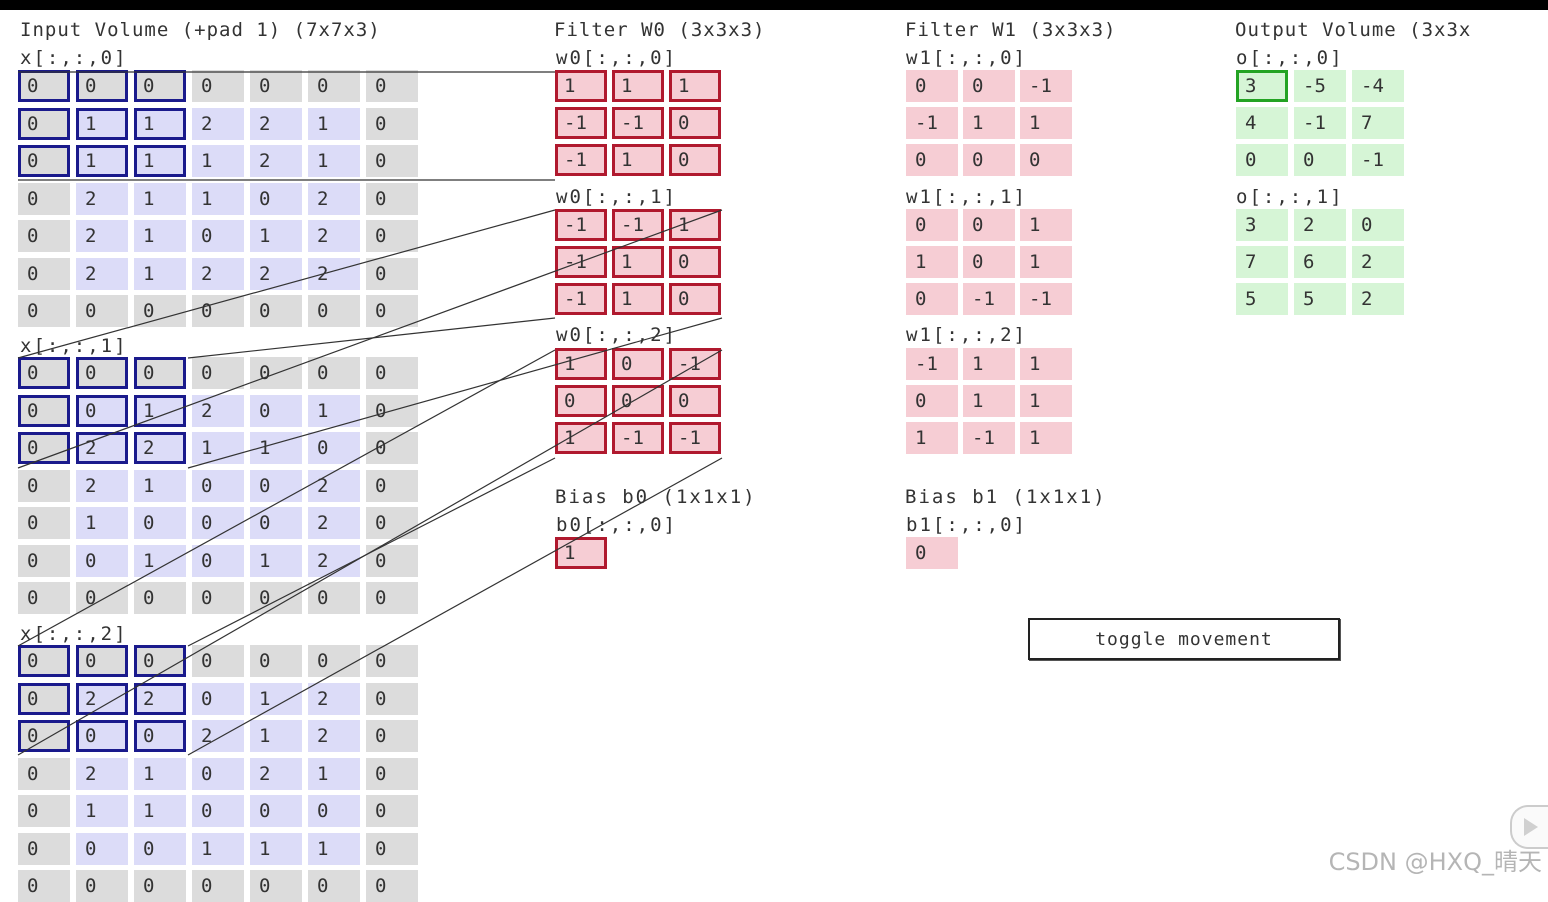  I want to click on toggle-movement-button: toggle movement, so click(1184, 639).